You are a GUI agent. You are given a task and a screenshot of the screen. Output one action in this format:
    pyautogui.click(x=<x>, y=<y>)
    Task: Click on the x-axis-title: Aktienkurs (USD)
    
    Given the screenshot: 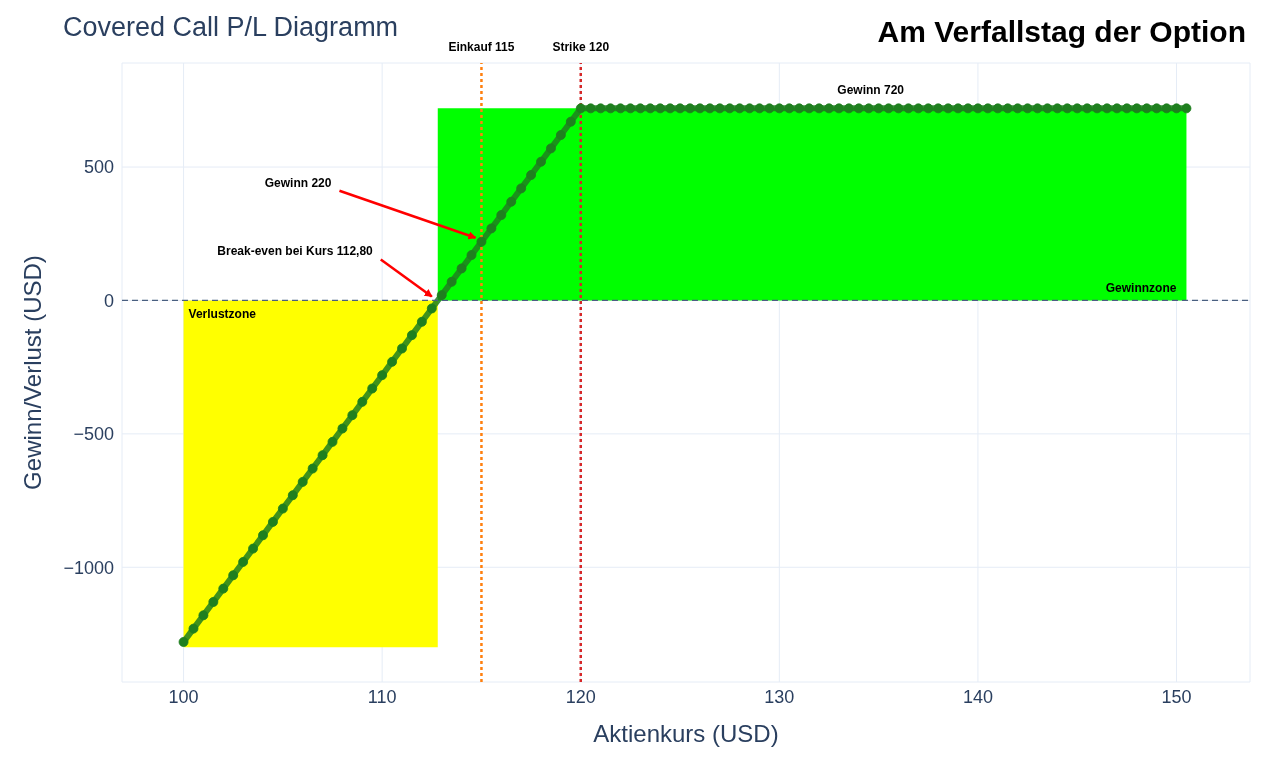 What is the action you would take?
    pyautogui.click(x=686, y=733)
    